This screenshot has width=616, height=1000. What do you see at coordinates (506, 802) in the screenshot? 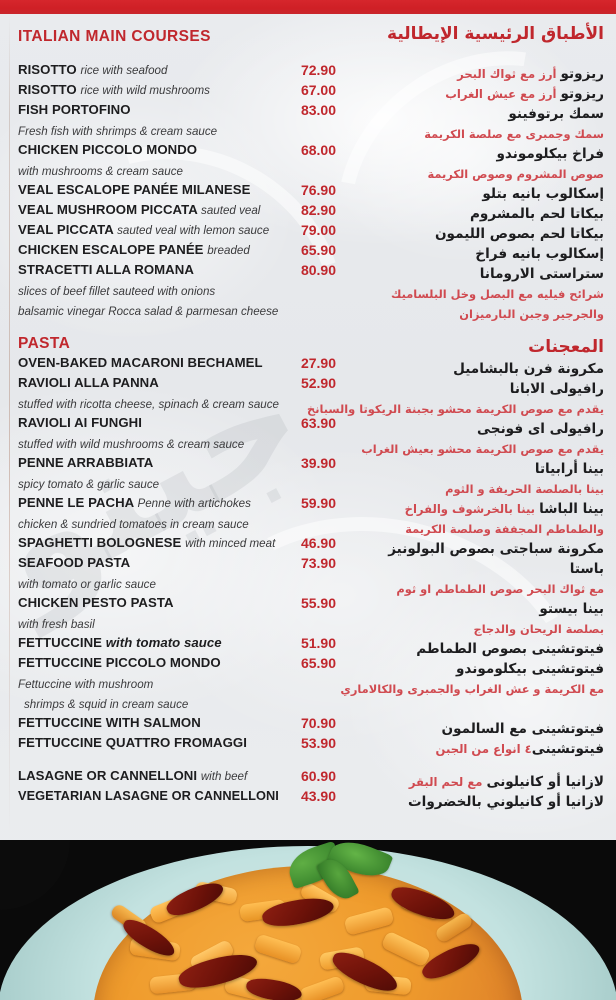
I see `item-name-ar: لازانيا أو كانيلوني بالخضروات` at bounding box center [506, 802].